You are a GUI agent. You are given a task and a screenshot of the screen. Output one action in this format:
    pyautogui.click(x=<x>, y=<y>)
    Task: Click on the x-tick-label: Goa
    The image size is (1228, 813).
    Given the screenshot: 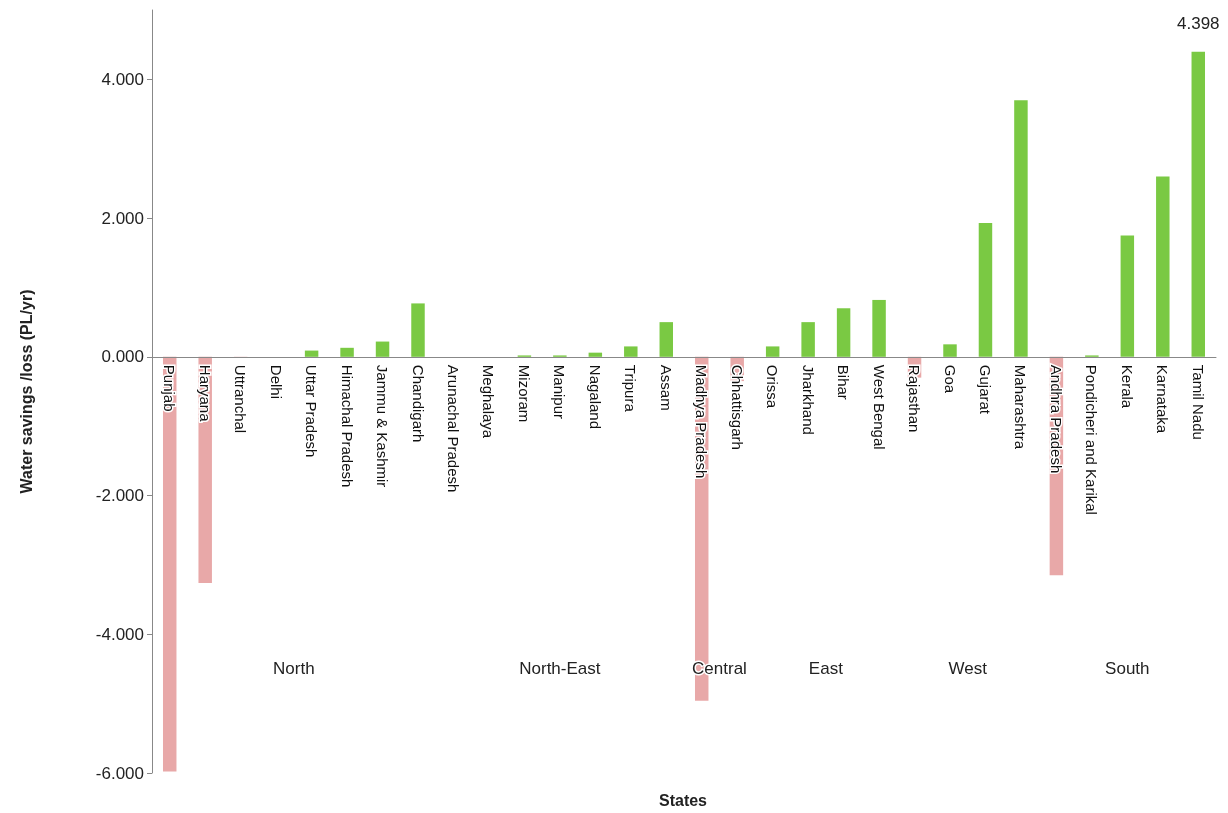 What is the action you would take?
    pyautogui.click(x=950, y=379)
    